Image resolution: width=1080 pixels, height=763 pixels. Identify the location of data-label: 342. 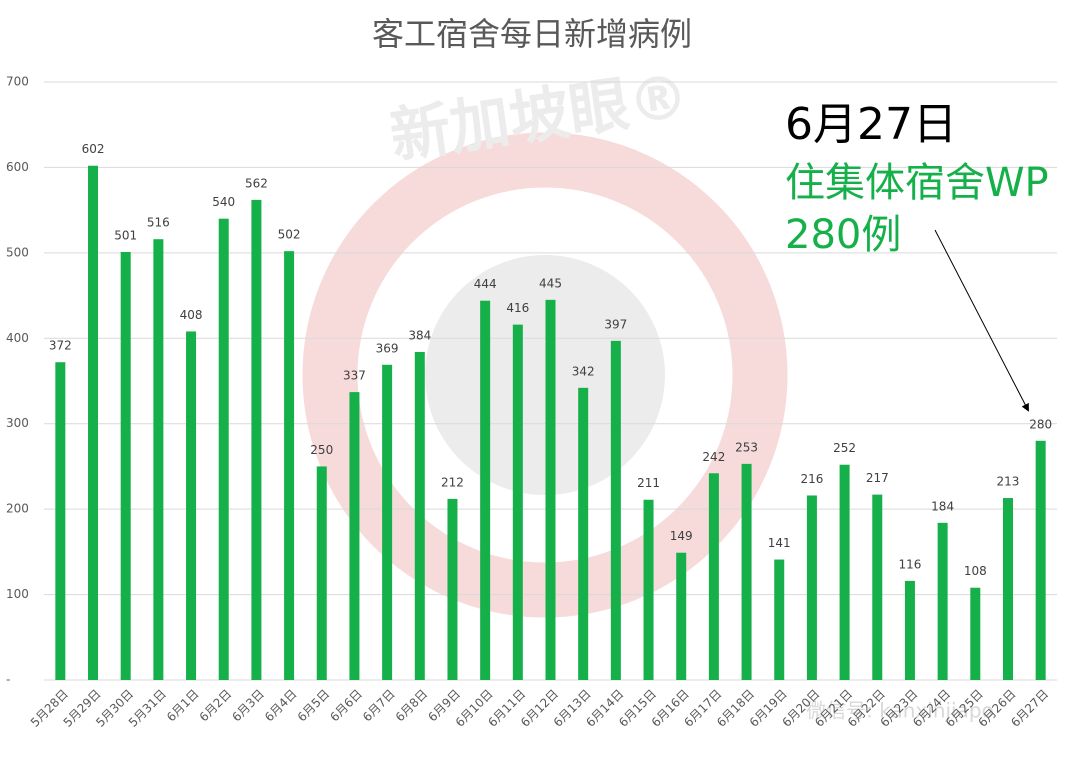
(583, 371).